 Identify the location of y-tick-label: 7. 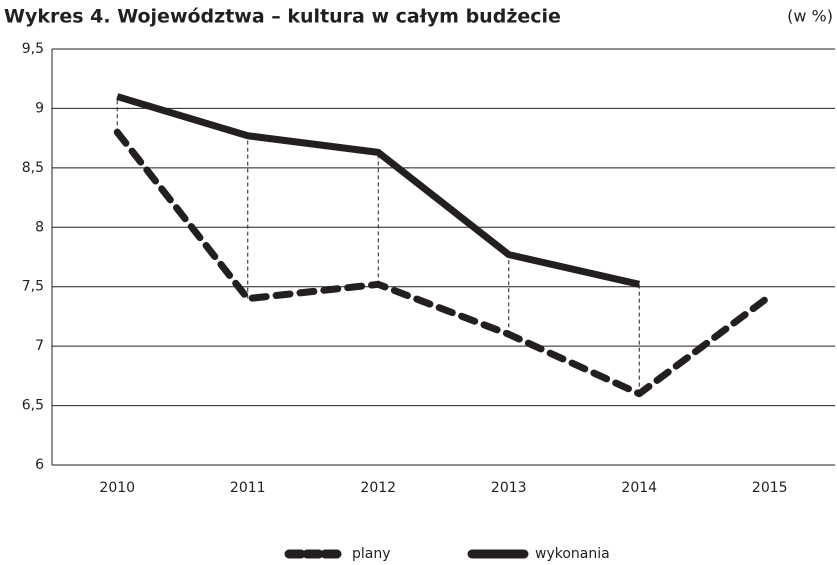
(39, 346).